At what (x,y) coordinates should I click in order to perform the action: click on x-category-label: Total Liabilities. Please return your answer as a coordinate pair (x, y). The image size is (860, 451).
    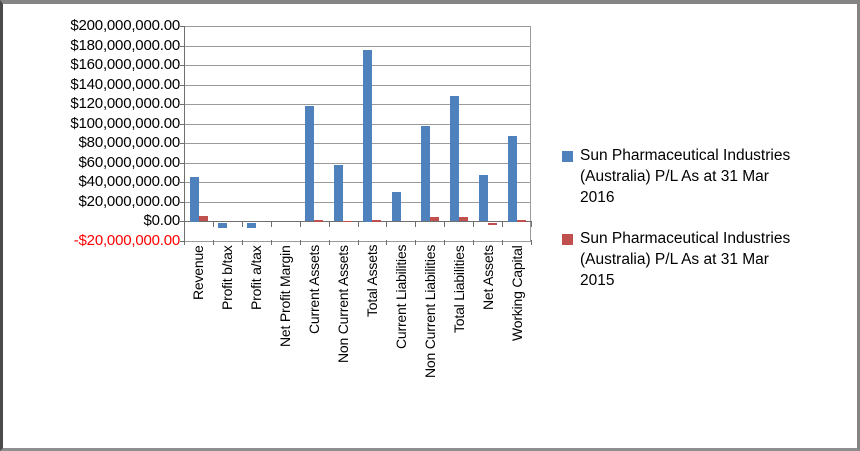
    Looking at the image, I should click on (458, 289).